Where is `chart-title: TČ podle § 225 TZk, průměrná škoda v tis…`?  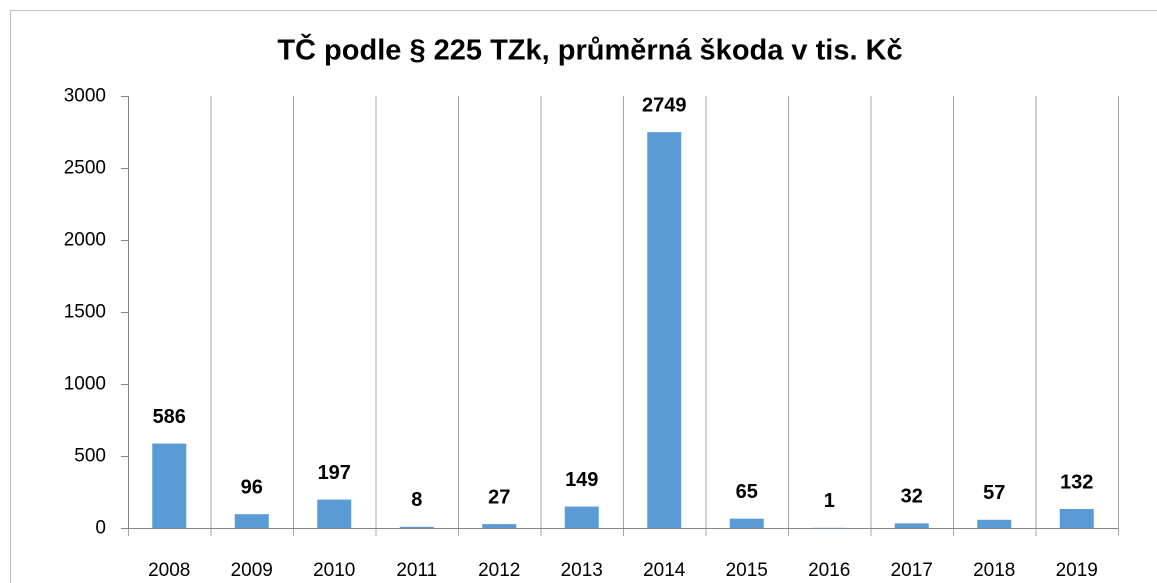 chart-title: TČ podle § 225 TZk, průměrná škoda v tis… is located at coordinates (589, 50).